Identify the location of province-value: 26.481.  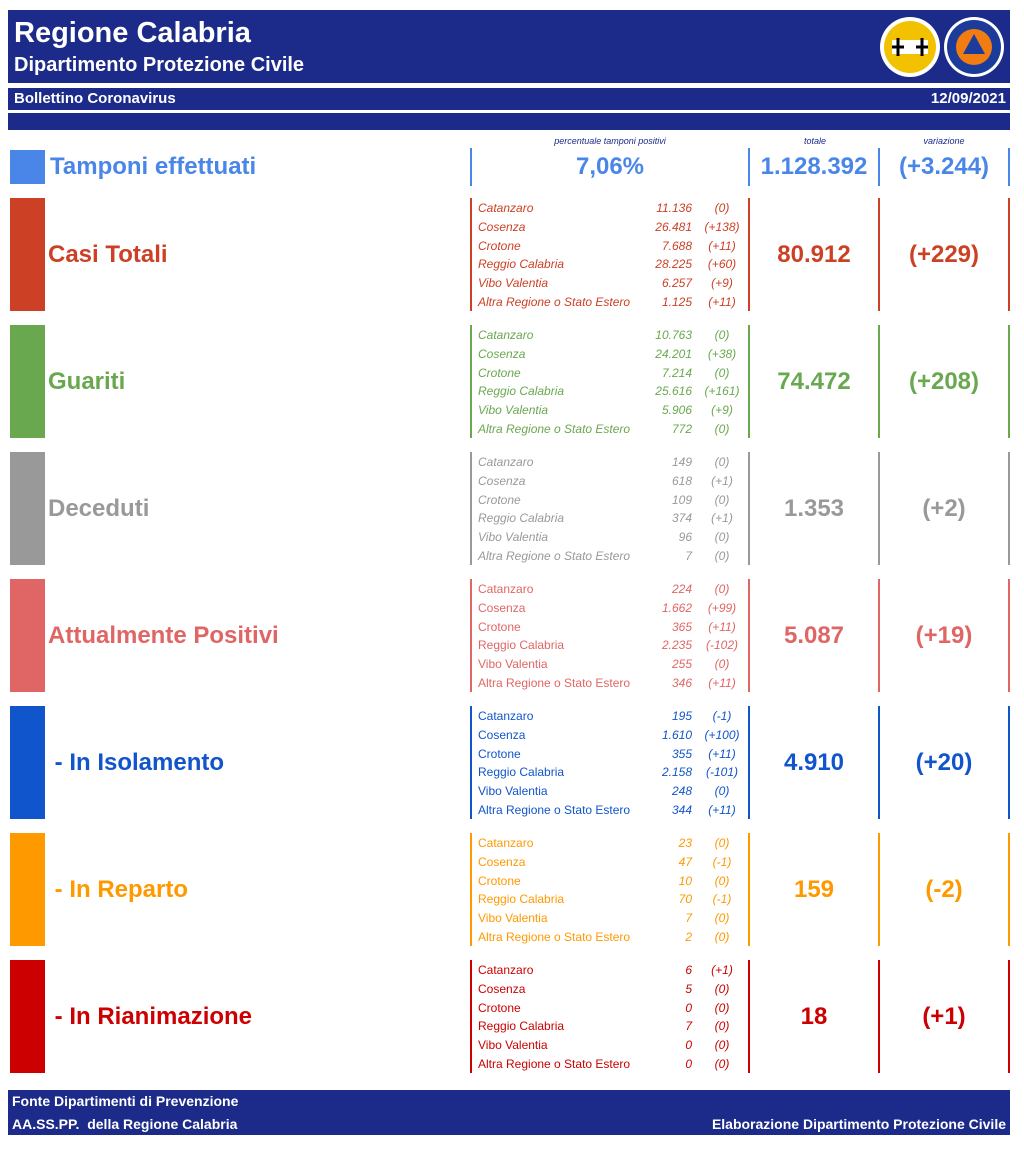
(673, 226).